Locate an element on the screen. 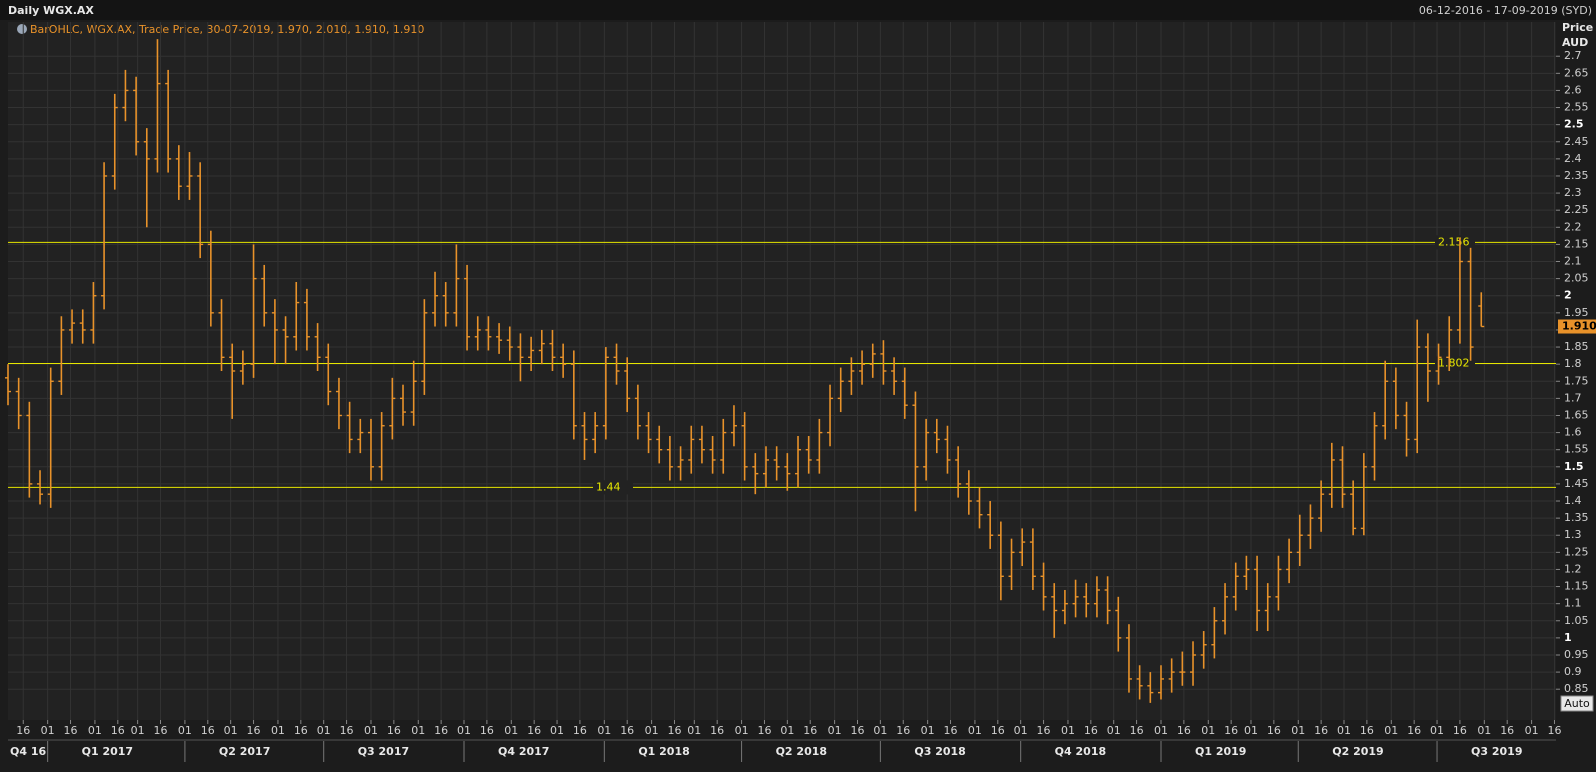  y-tick-label: 1.3 is located at coordinates (1573, 534).